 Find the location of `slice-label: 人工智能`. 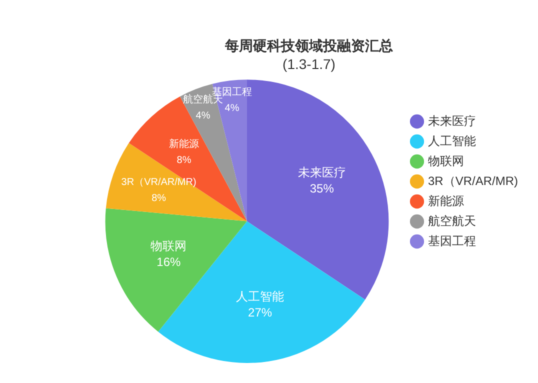

slice-label: 人工智能 is located at coordinates (260, 297).